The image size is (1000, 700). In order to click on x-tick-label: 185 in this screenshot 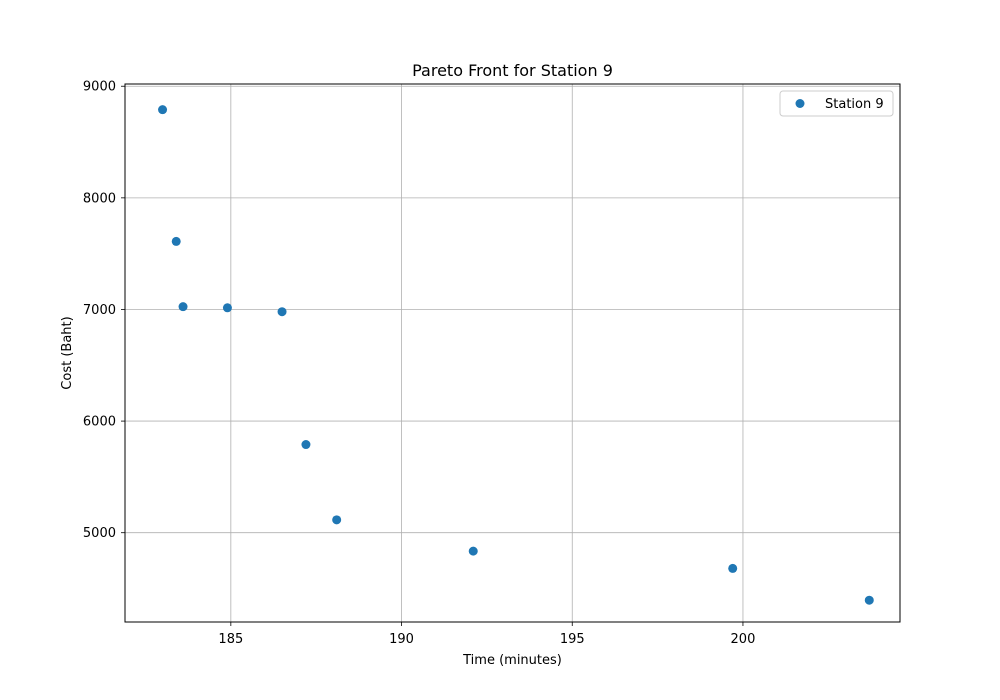, I will do `click(230, 639)`.